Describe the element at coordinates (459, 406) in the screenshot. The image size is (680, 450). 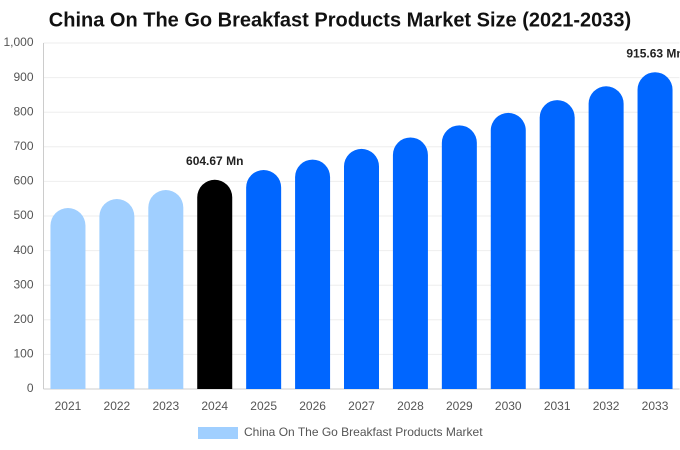
I see `x-tick-label: 2029` at that location.